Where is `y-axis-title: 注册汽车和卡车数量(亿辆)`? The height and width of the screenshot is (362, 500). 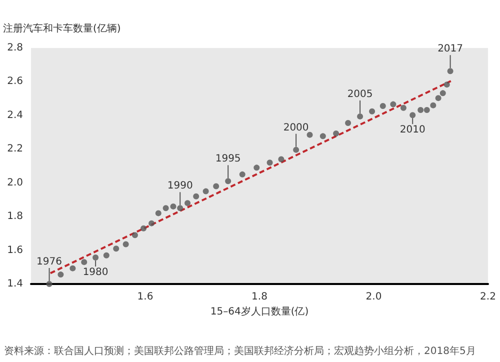 y-axis-title: 注册汽车和卡车数量(亿辆) is located at coordinates (62, 28).